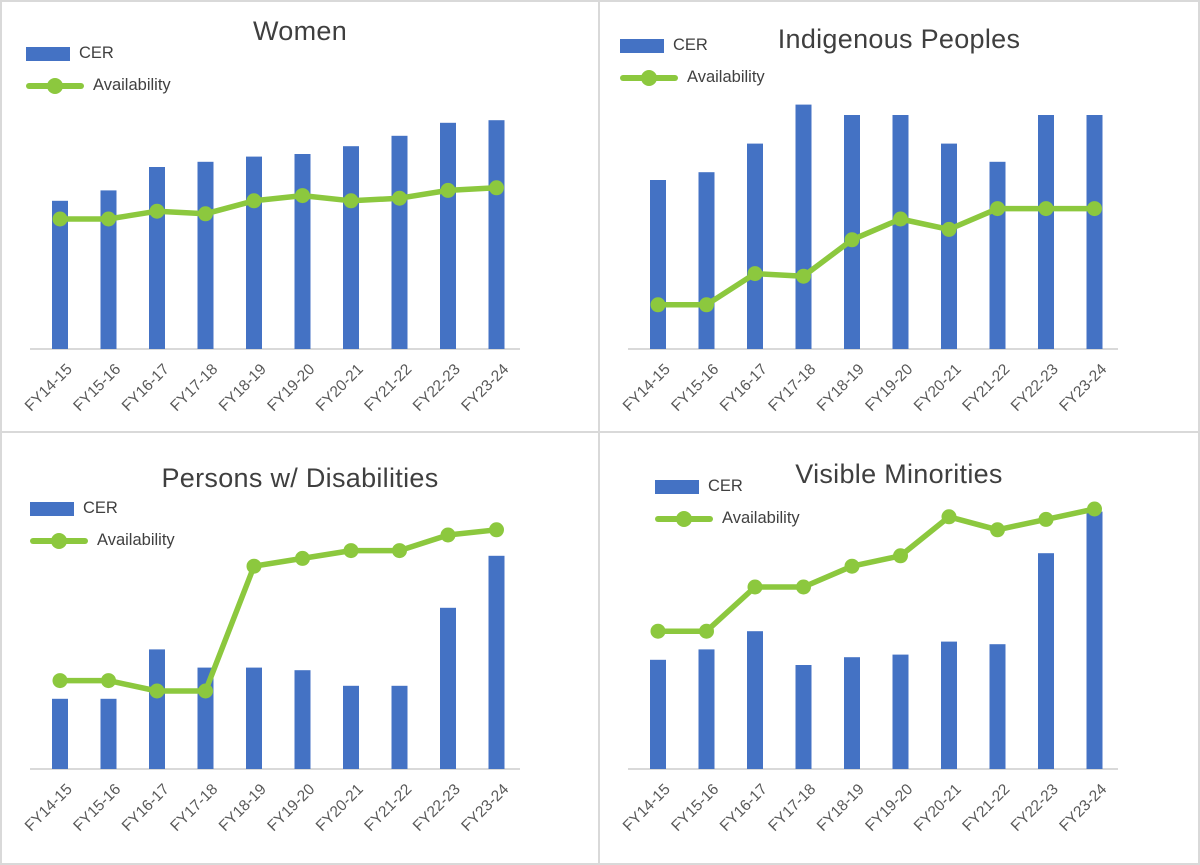 The image size is (1200, 865). Describe the element at coordinates (744, 808) in the screenshot. I see `x-axis-label-FY16-17: FY16-17` at that location.